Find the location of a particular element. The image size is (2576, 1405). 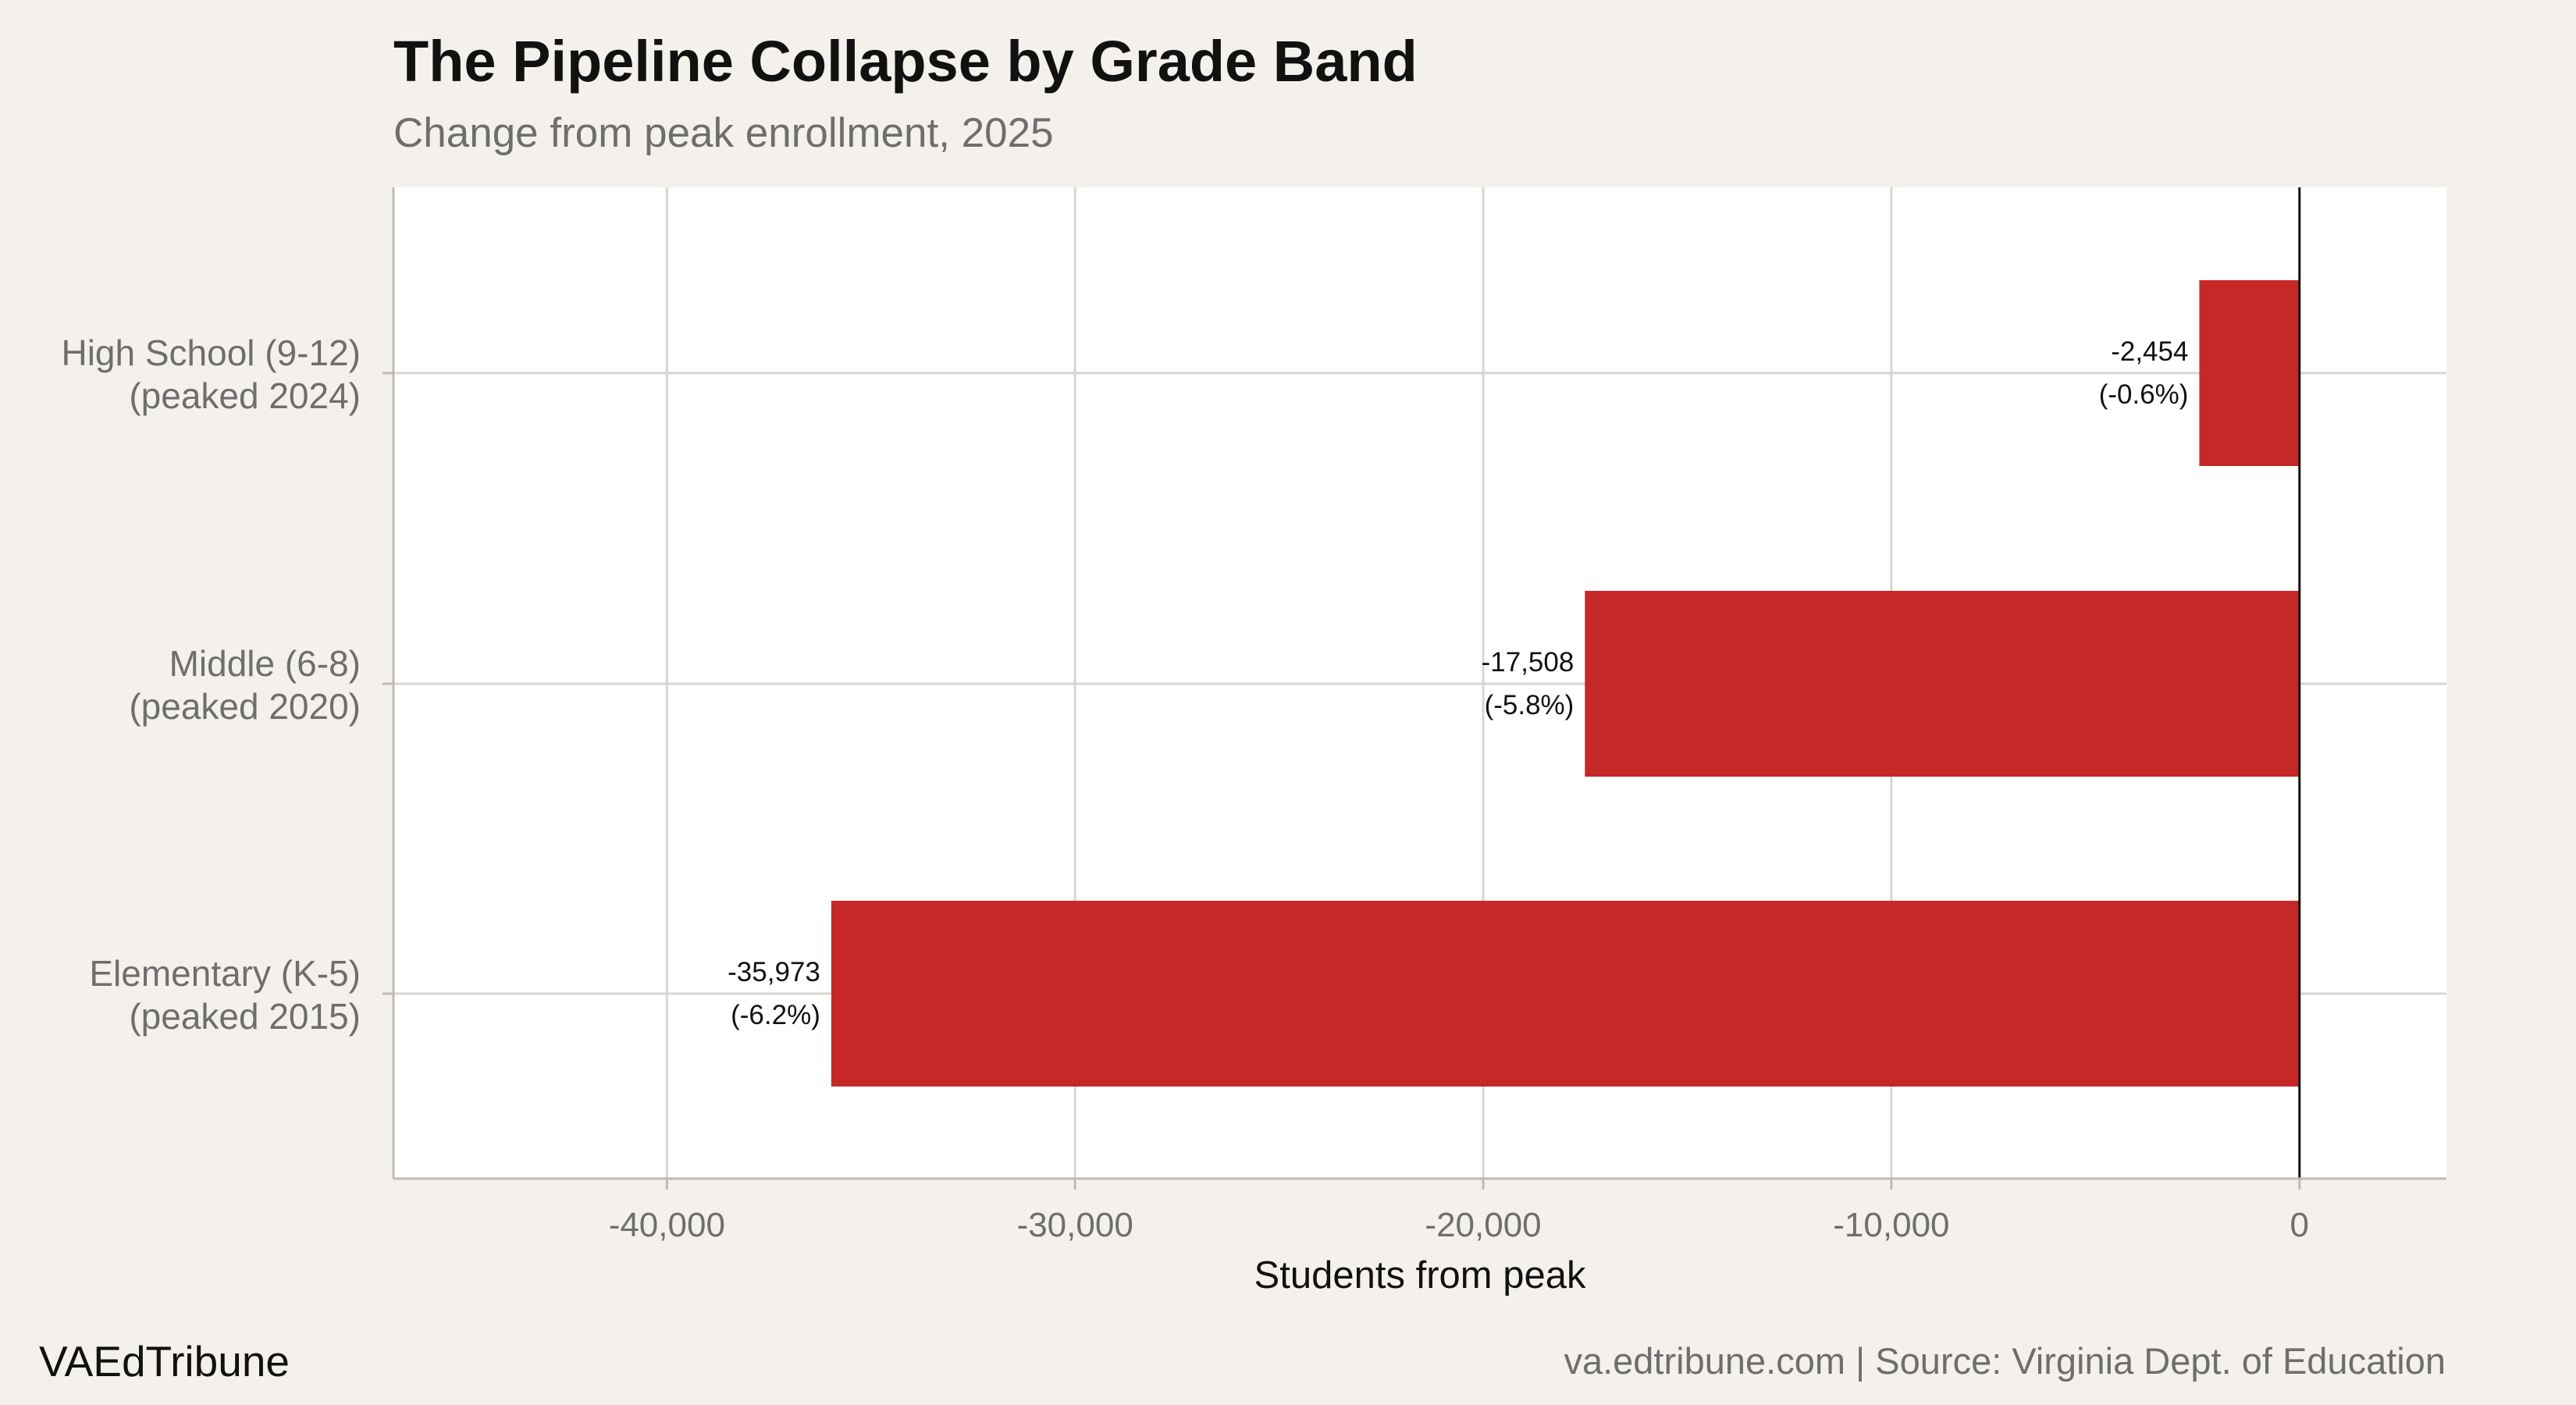

category-label: Elementary (K-5) is located at coordinates (225, 973).